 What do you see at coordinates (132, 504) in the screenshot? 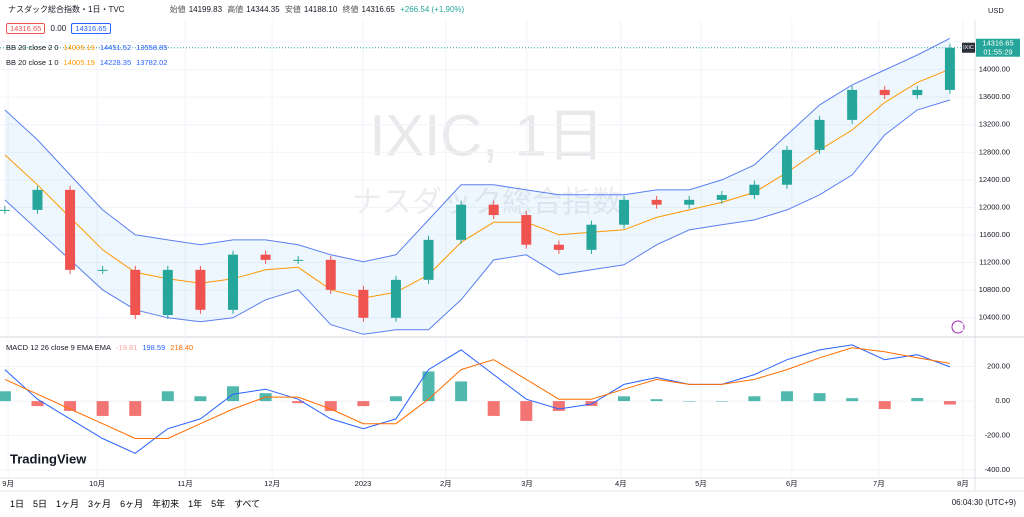
I see `period-button: 6ヶ月` at bounding box center [132, 504].